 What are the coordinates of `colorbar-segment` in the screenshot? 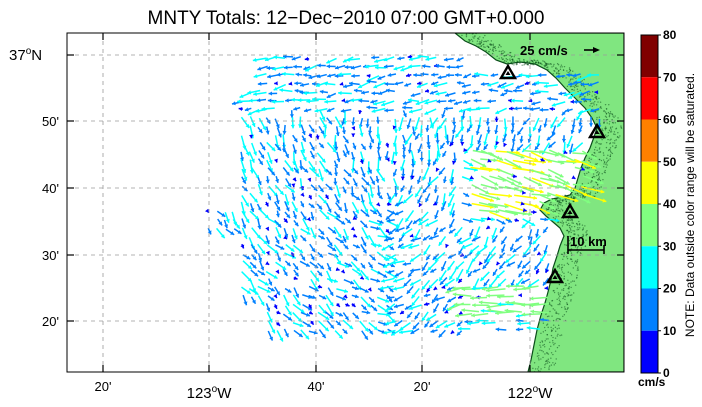 It's located at (649, 140).